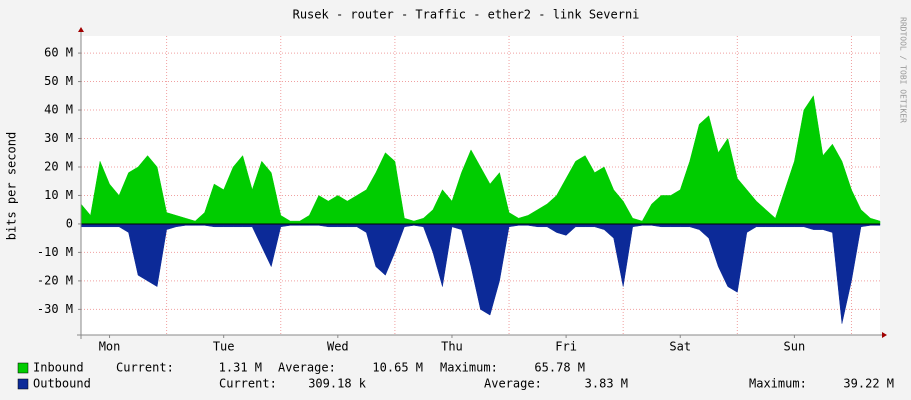 This screenshot has height=400, width=911. I want to click on x-tick-label: Thu, so click(452, 347).